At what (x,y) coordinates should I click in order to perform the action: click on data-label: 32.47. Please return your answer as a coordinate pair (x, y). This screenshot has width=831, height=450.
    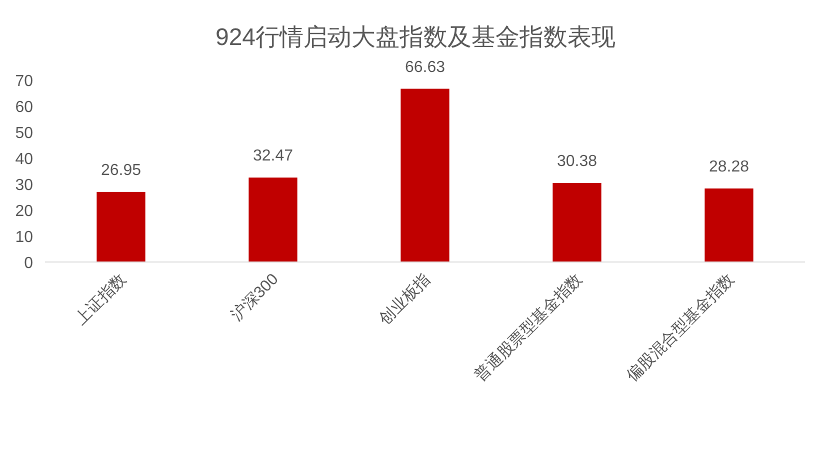
    Looking at the image, I should click on (273, 156).